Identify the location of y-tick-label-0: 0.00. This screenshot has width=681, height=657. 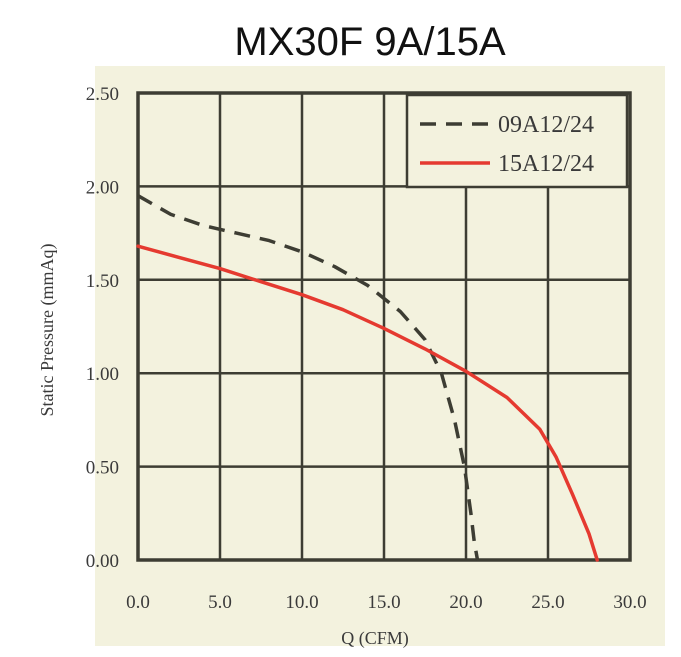
(102, 561).